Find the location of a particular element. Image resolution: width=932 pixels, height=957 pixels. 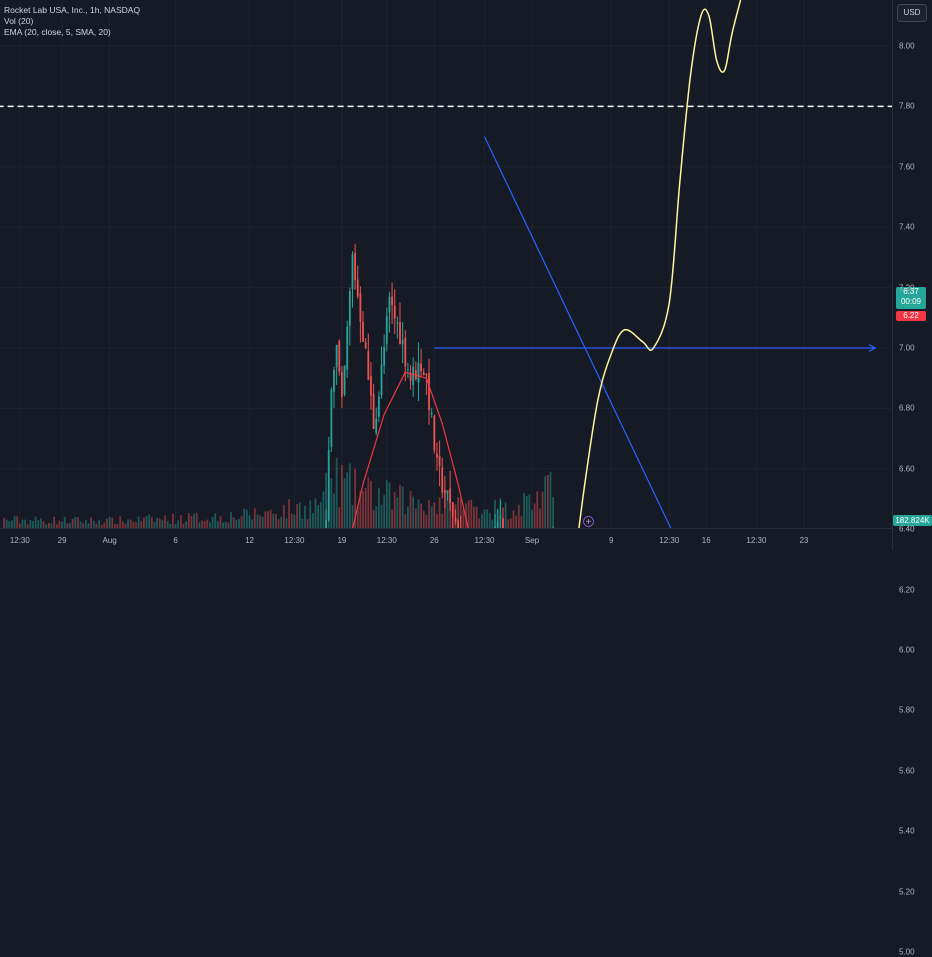

time-tick-label: 16 is located at coordinates (706, 540).